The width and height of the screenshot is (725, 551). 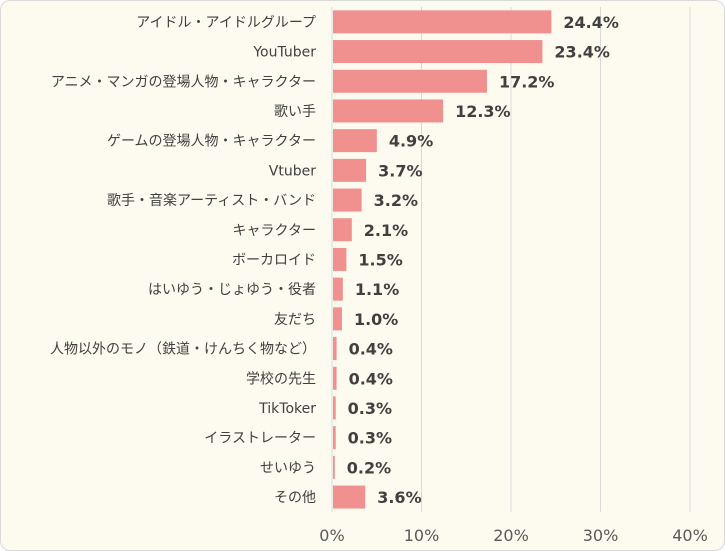 I want to click on category-label: アニメ・マンガの登場人物・キャラクター, so click(x=183, y=82).